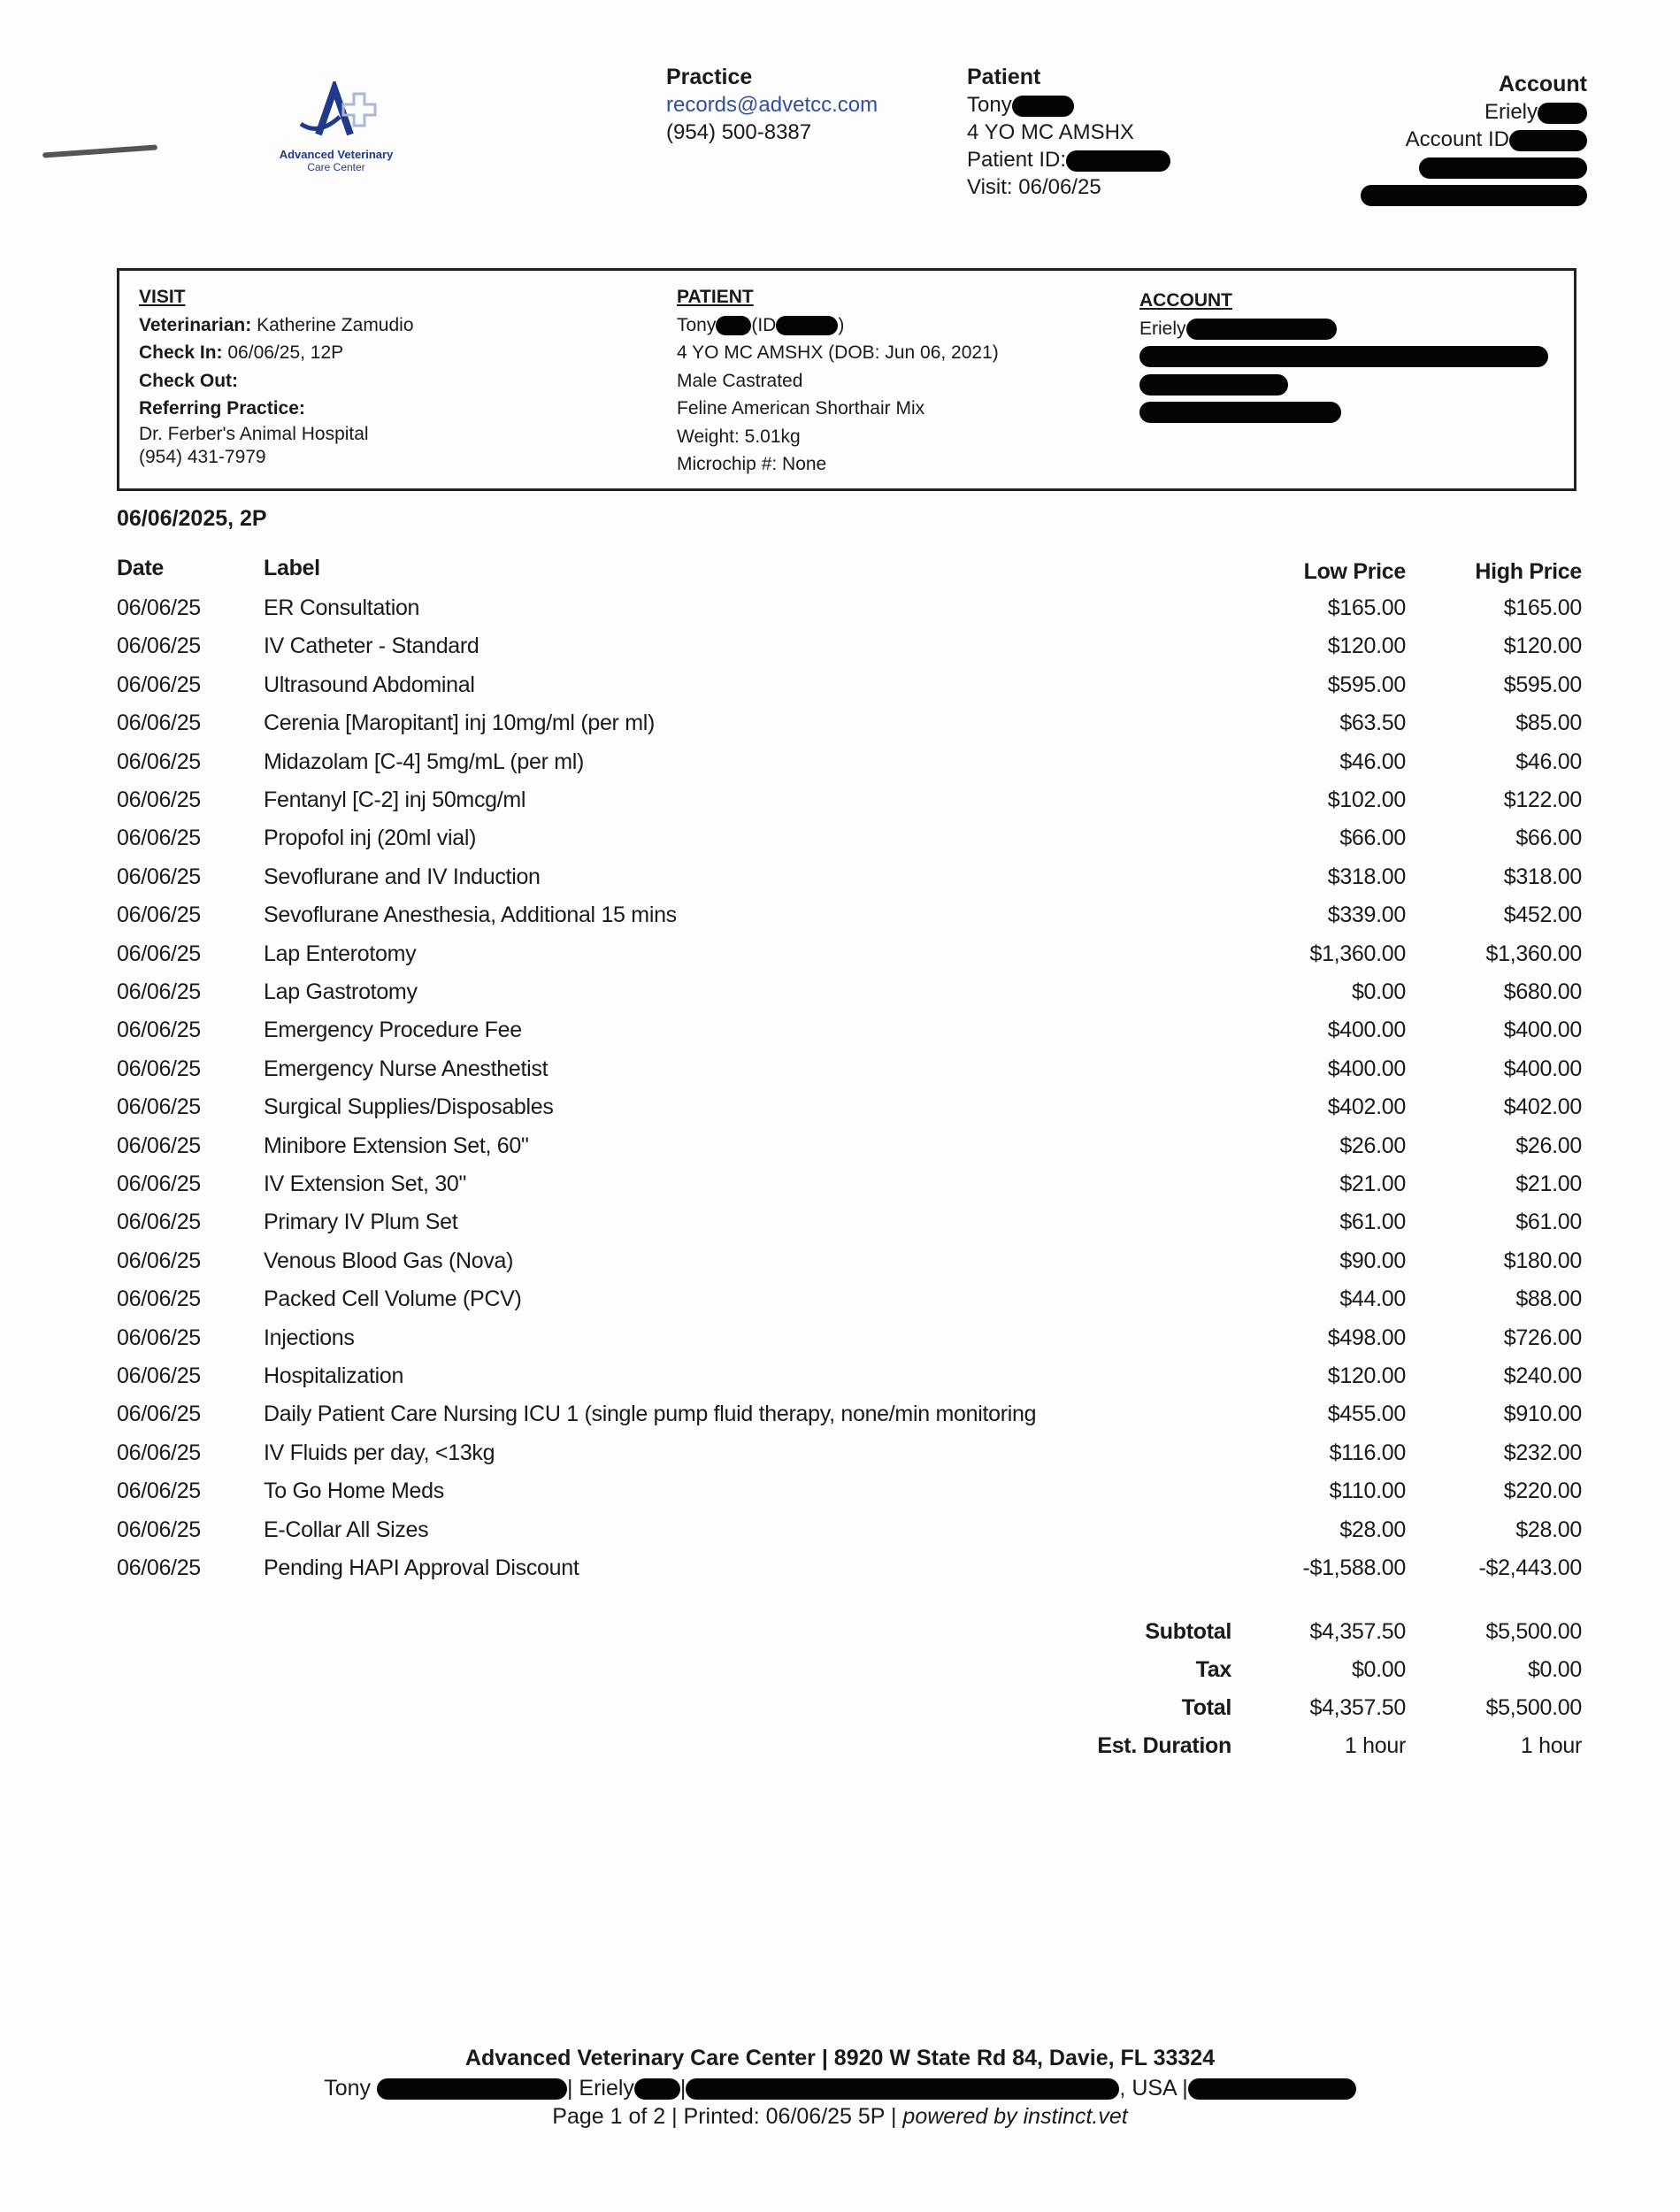 Image resolution: width=1680 pixels, height=2212 pixels. Describe the element at coordinates (389, 1260) in the screenshot. I see `item-label: Venous Blood Gas (Nova)` at that location.